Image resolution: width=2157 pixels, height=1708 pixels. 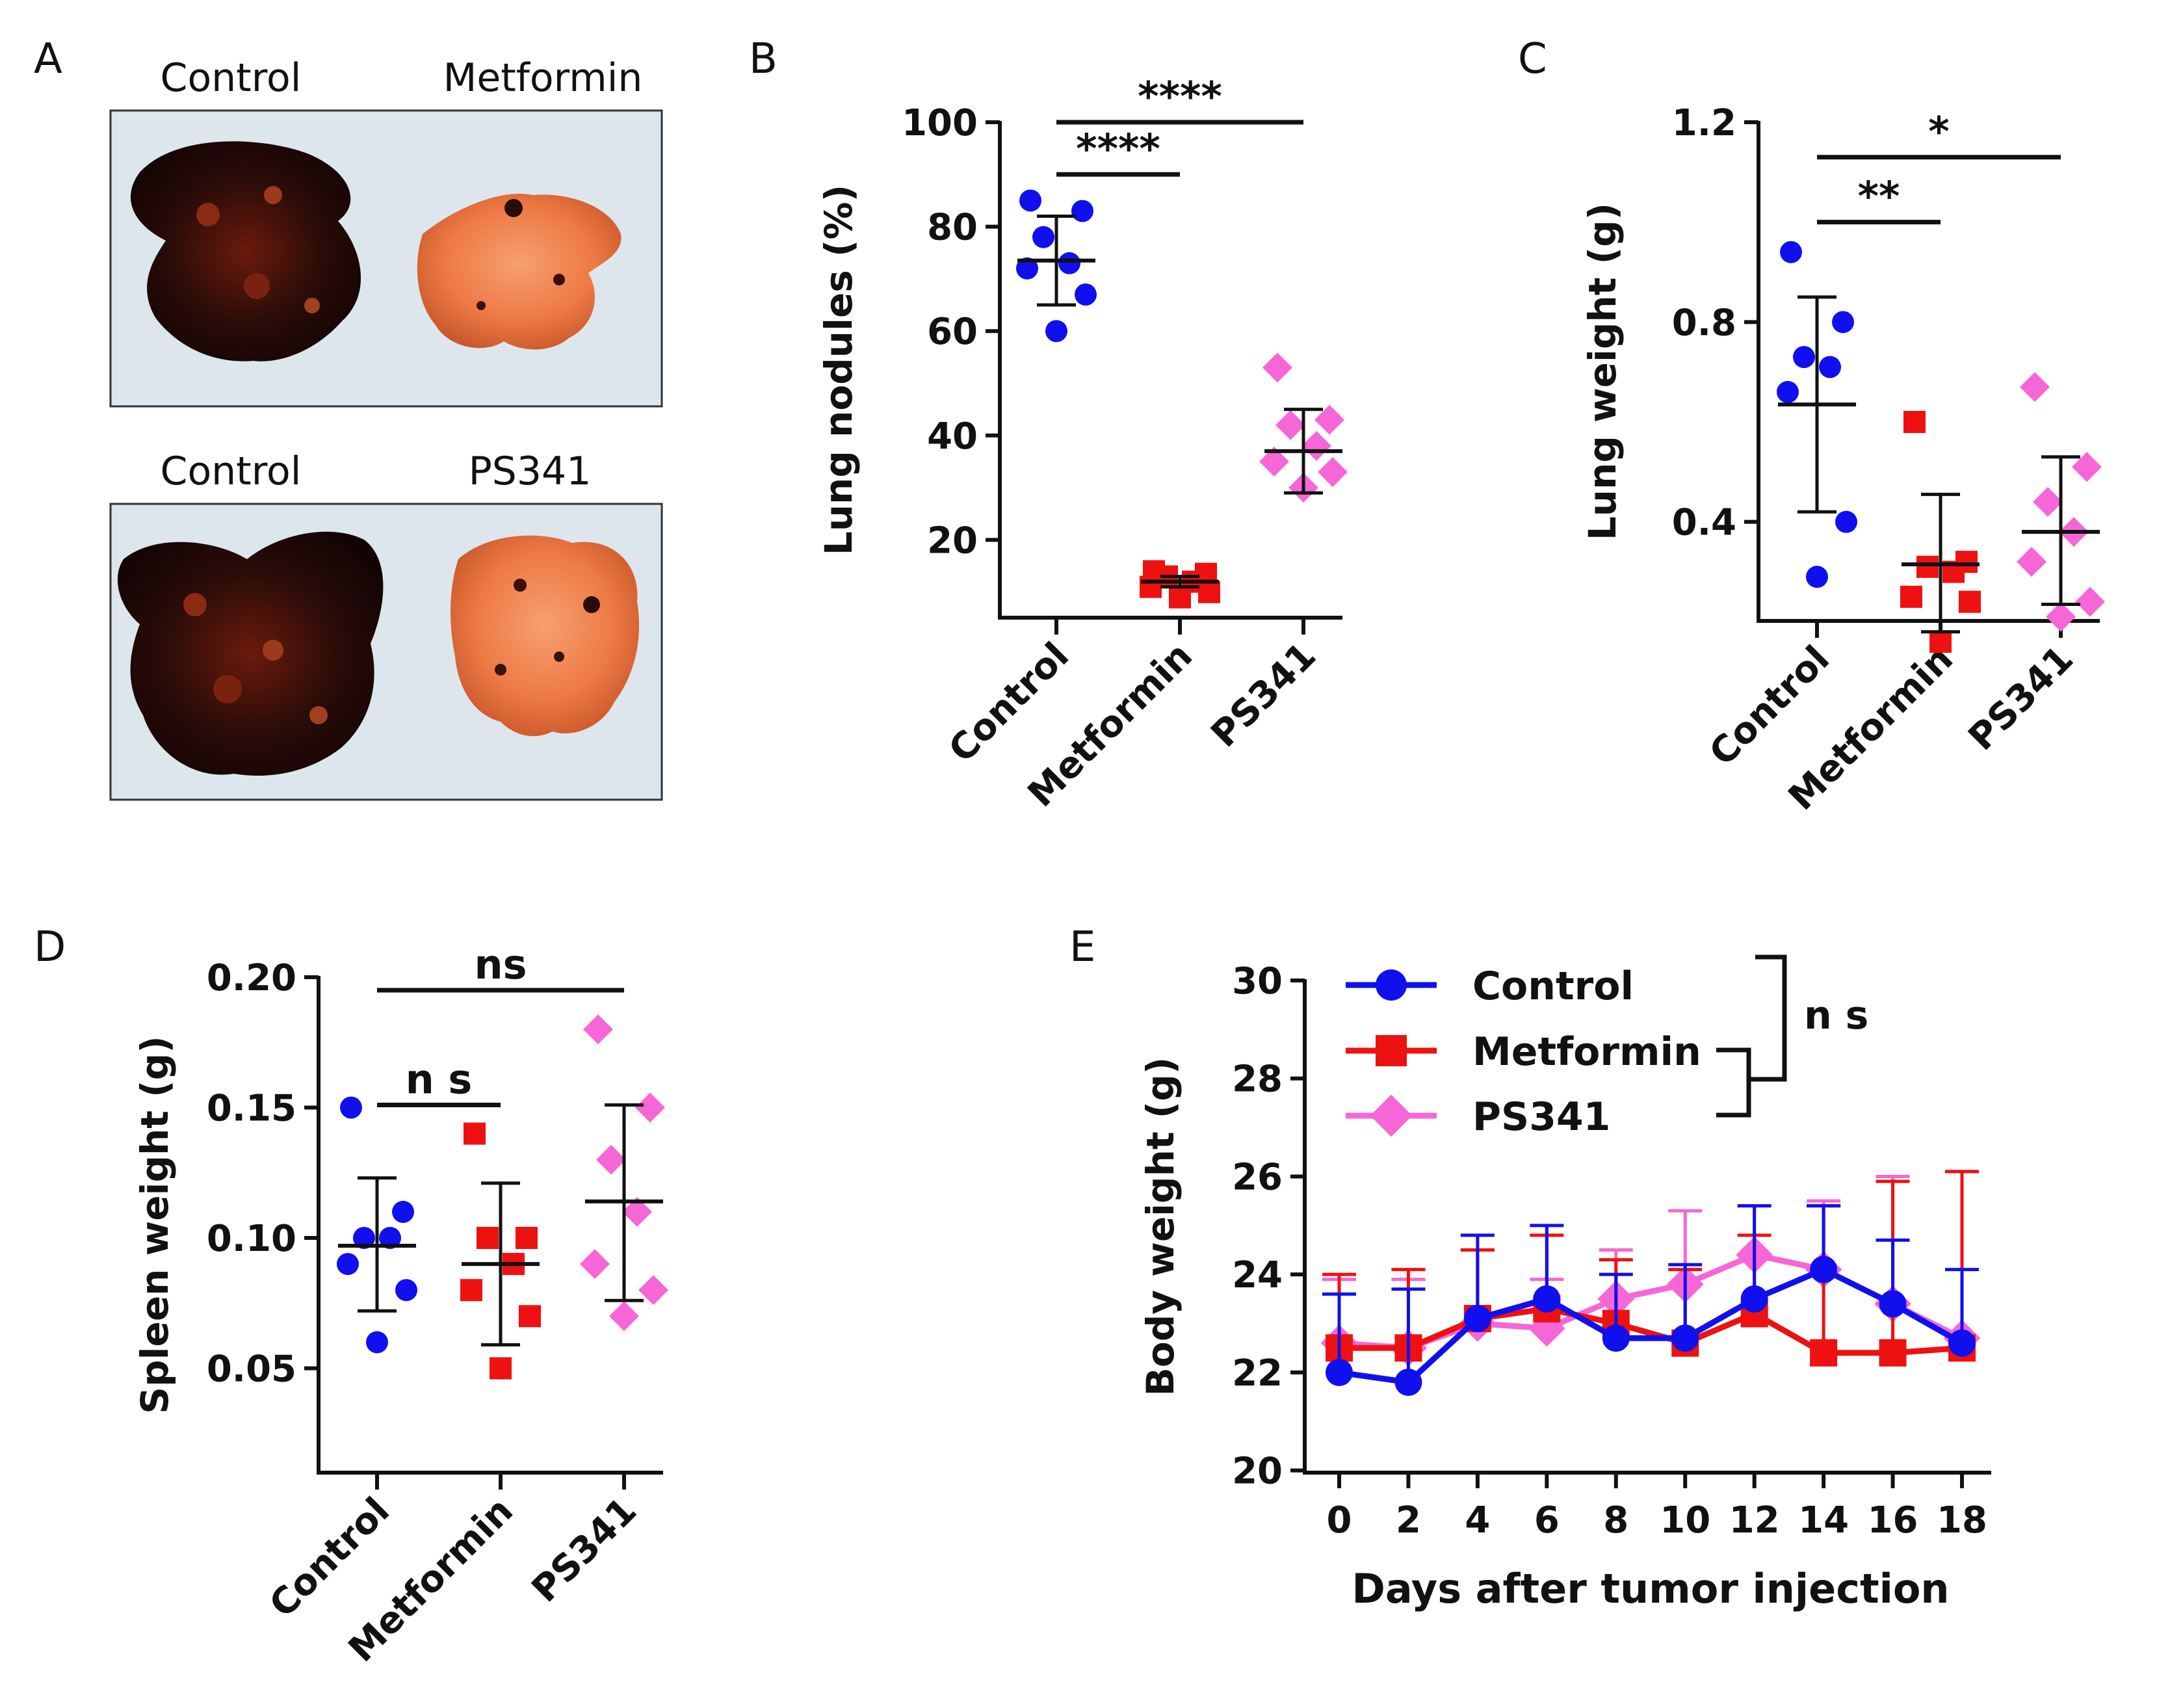 I want to click on y-tick-label: 22, so click(x=1257, y=1373).